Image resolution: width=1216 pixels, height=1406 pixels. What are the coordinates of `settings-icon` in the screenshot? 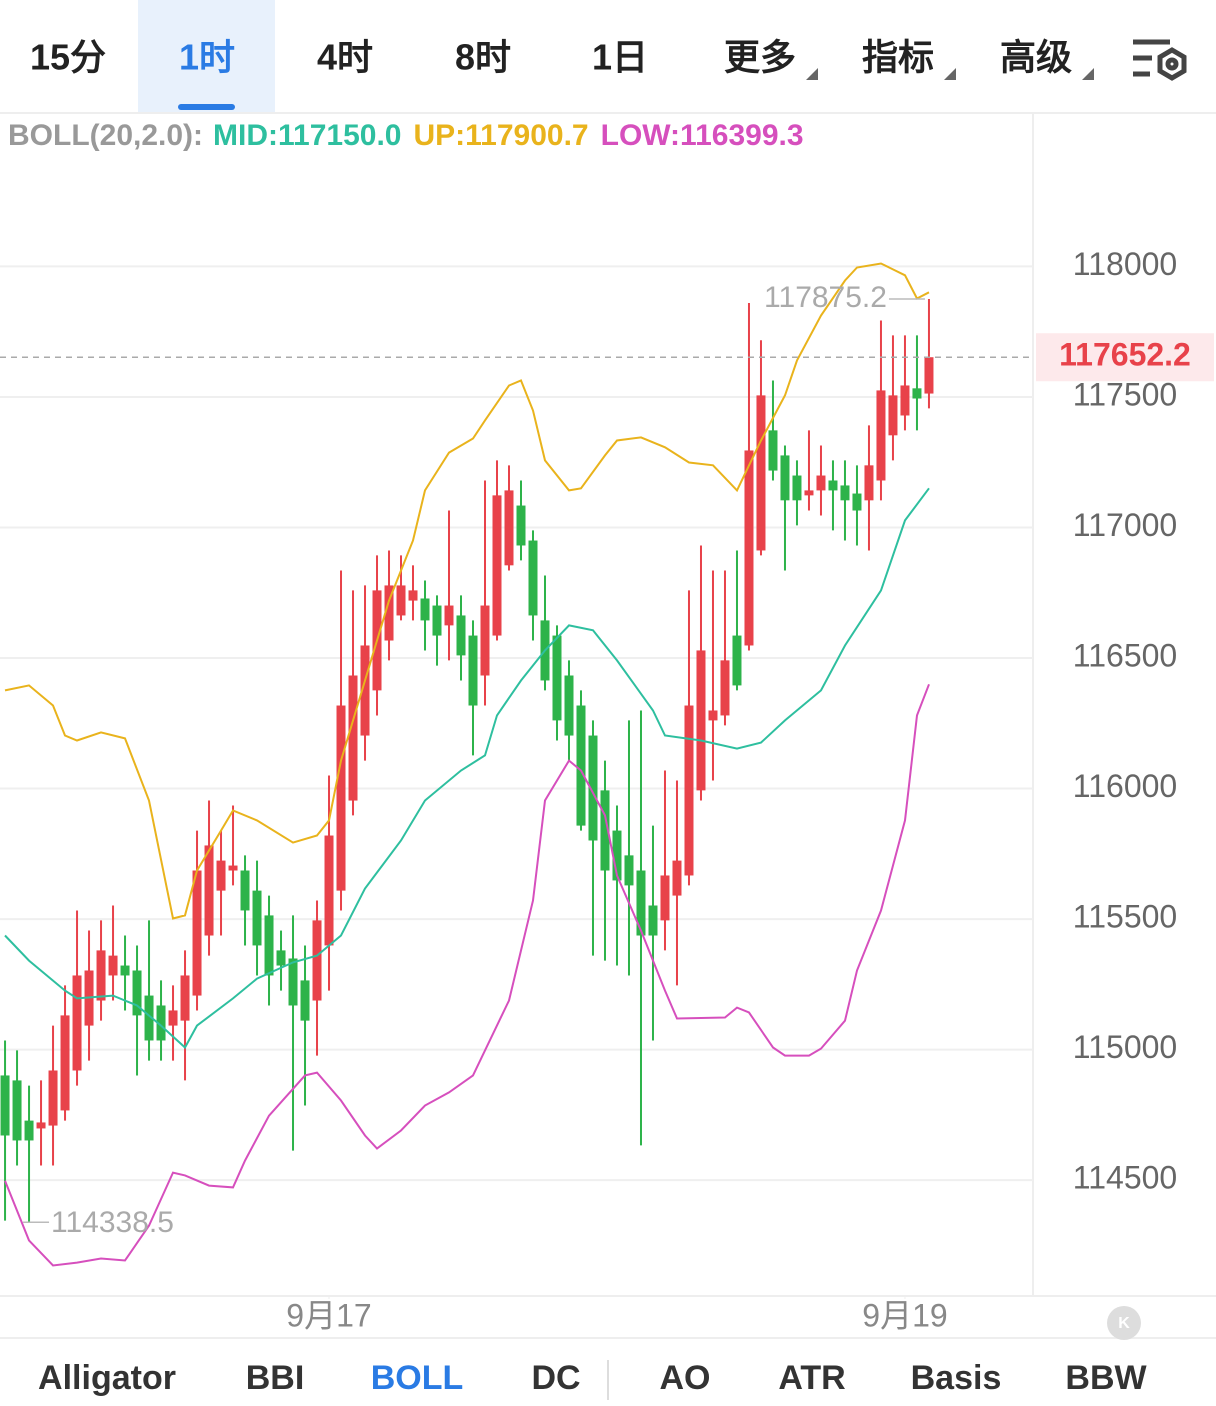 It's located at (1160, 60).